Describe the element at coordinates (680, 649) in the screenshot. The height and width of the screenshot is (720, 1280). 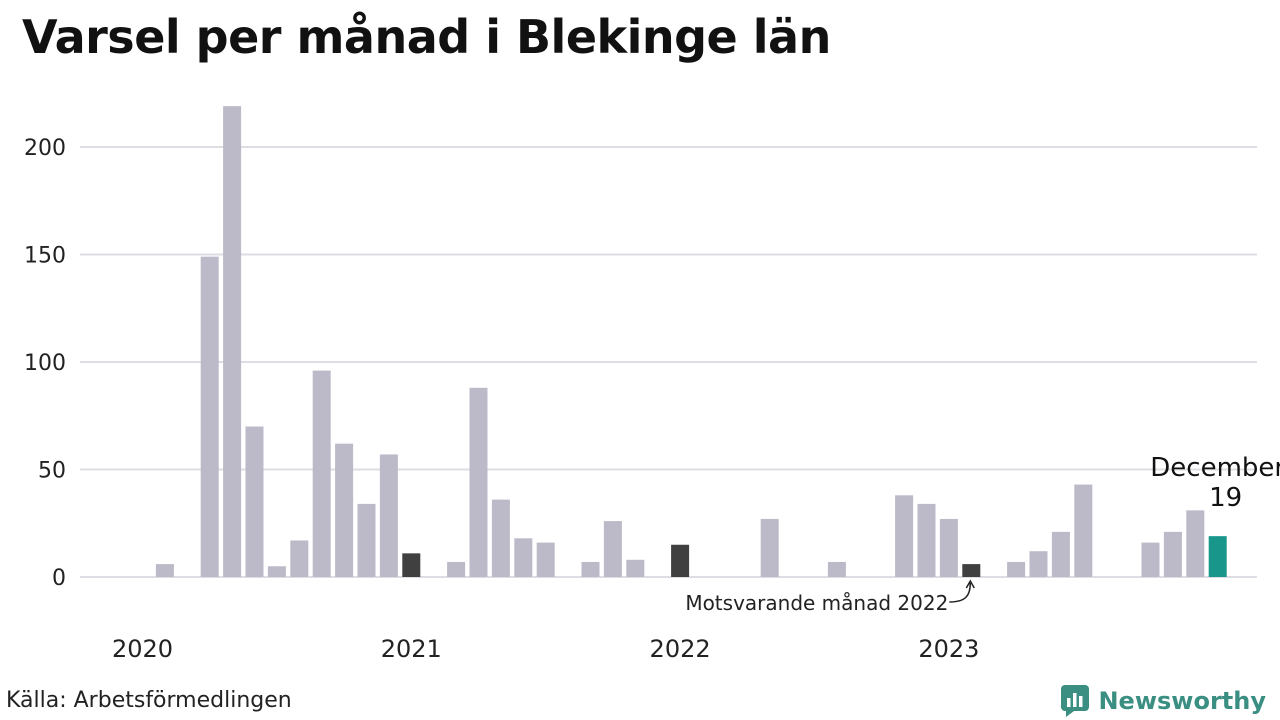
I see `x-year-label-2022: 2022` at that location.